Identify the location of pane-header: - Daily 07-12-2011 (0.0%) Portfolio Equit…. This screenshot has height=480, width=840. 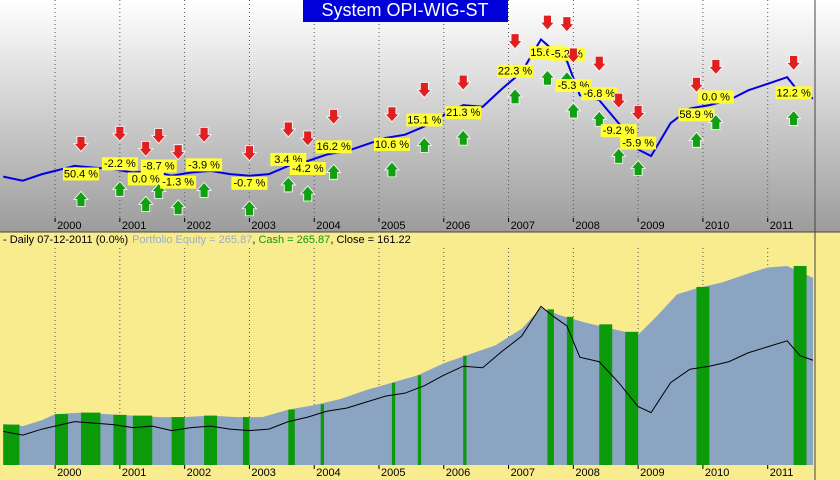
(207, 240).